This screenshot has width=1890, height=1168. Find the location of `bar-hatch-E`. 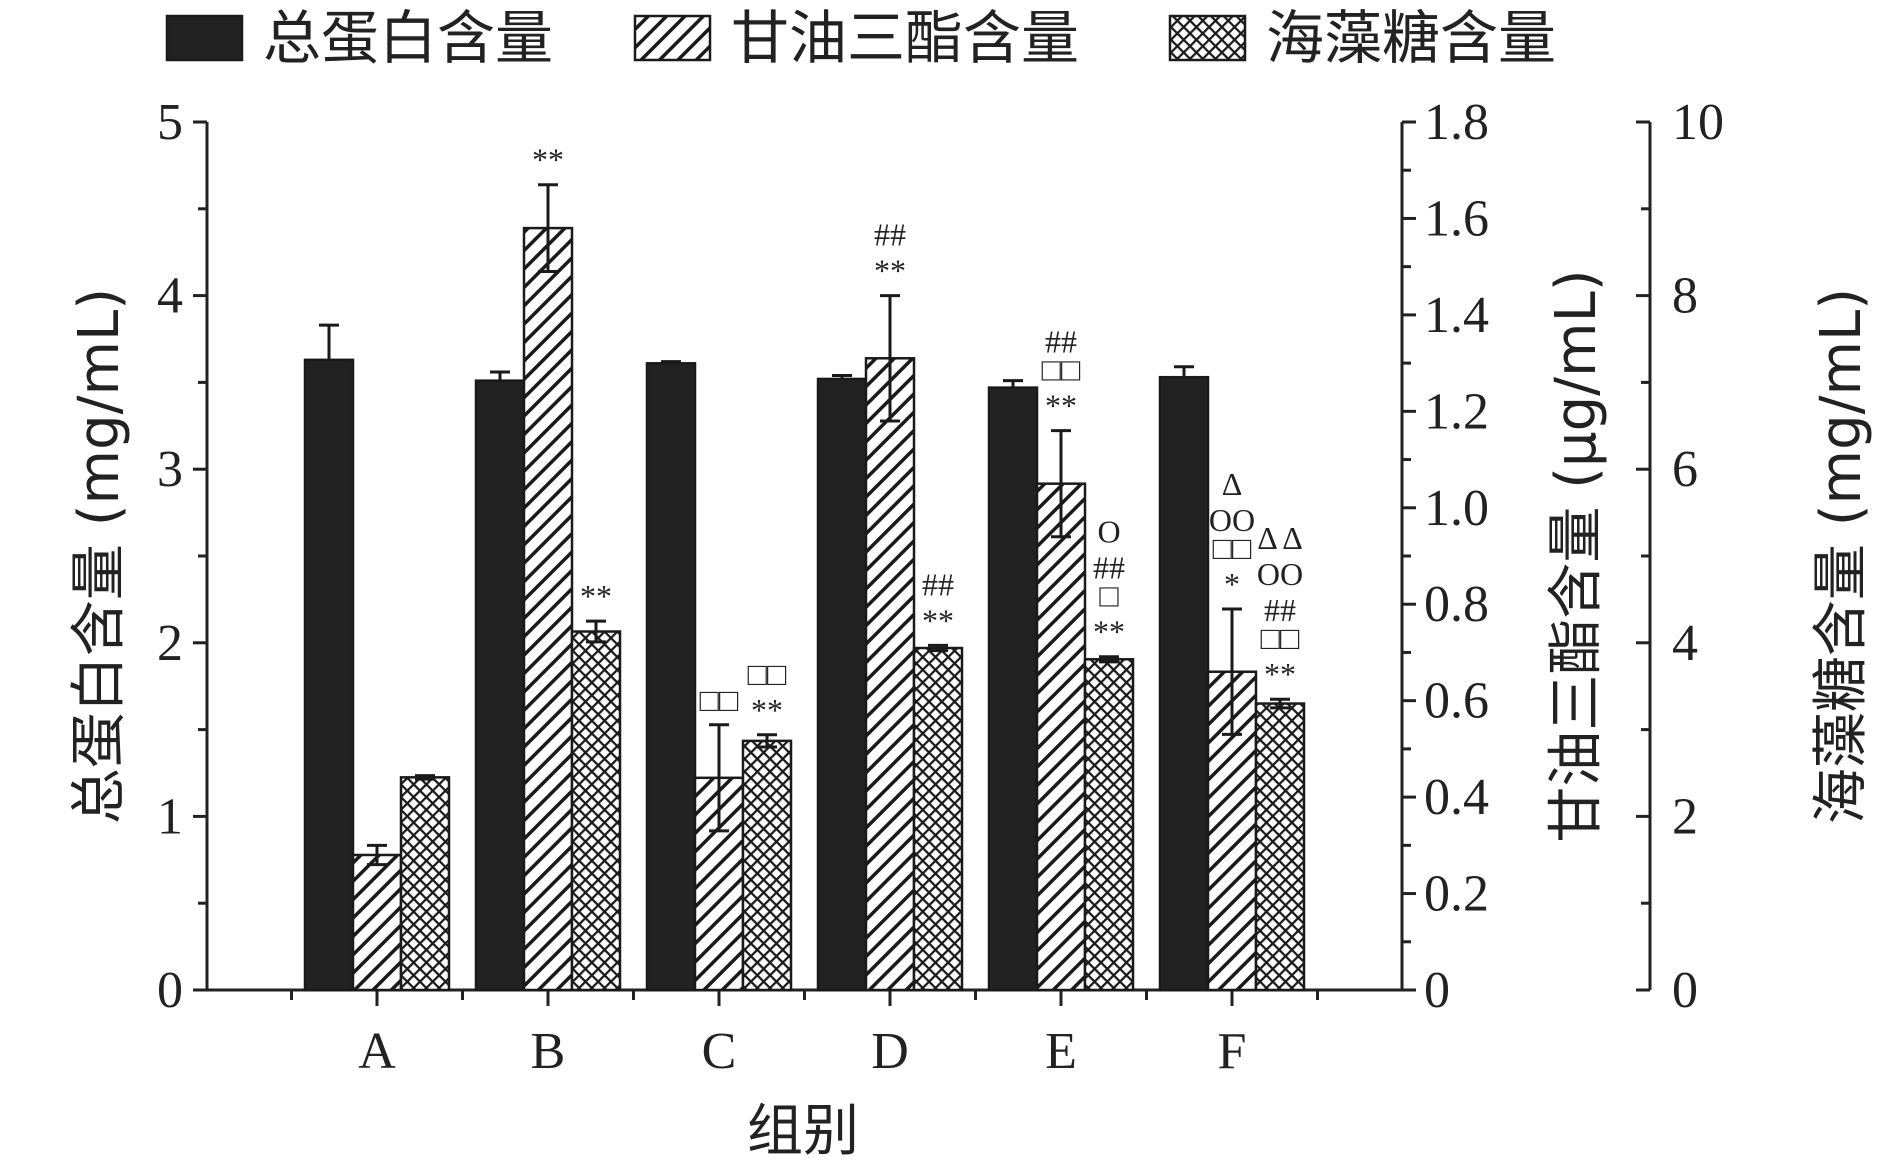

bar-hatch-E is located at coordinates (1061, 737).